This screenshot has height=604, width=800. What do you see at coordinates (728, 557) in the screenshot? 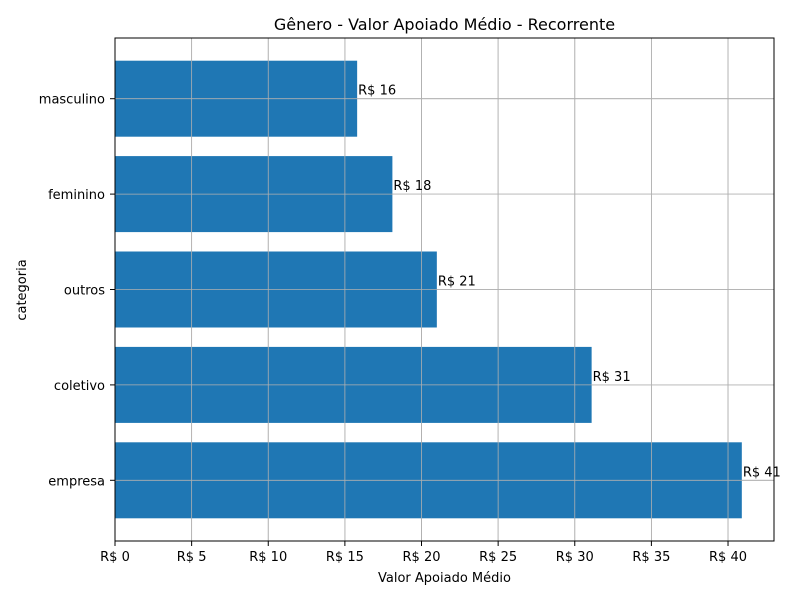
I see `x-tick-label: R$ 40` at bounding box center [728, 557].